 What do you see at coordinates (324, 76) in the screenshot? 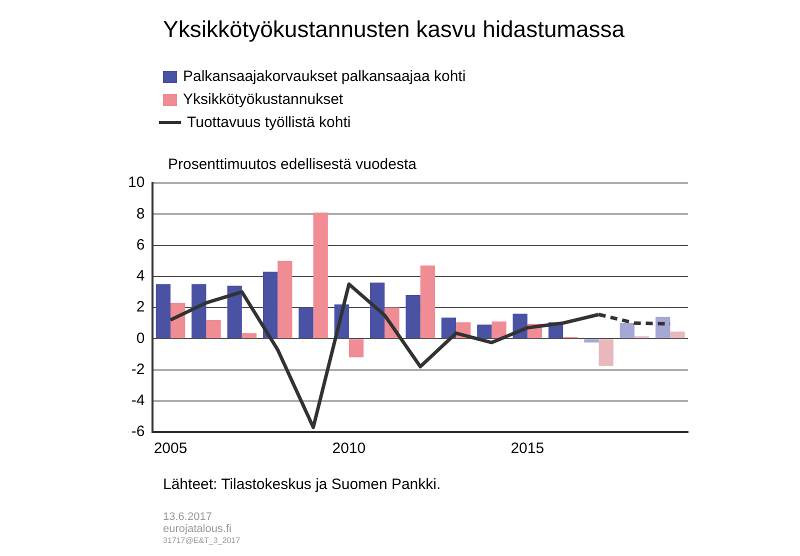
I see `legend-label: Palkansaajakorvaukset palkansaajaa kohti` at bounding box center [324, 76].